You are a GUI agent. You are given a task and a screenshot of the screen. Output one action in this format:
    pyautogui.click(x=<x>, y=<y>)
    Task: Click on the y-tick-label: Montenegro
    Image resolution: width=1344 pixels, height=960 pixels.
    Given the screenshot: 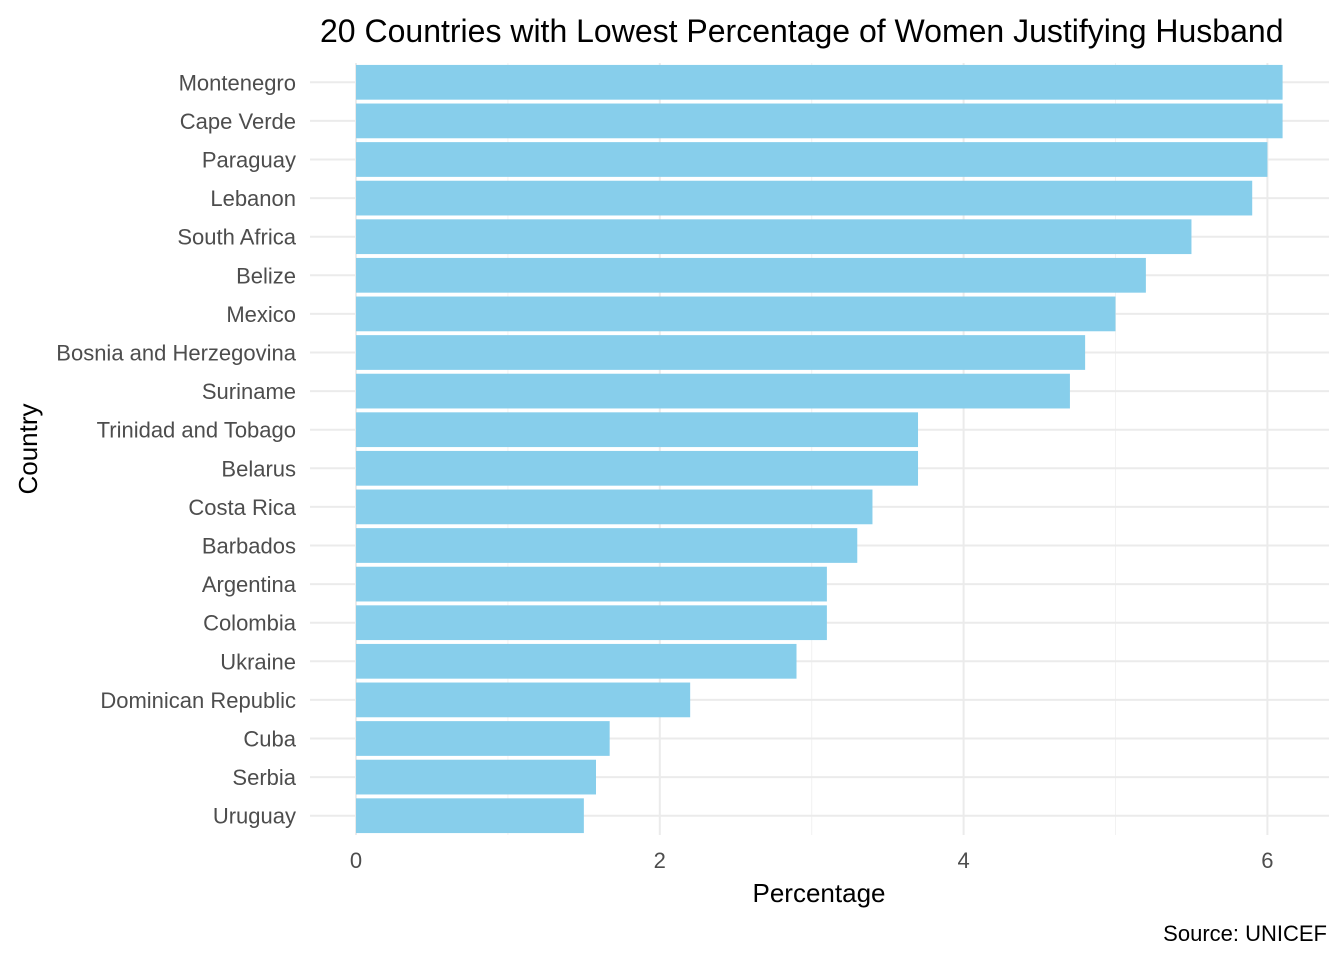 What is the action you would take?
    pyautogui.click(x=237, y=82)
    